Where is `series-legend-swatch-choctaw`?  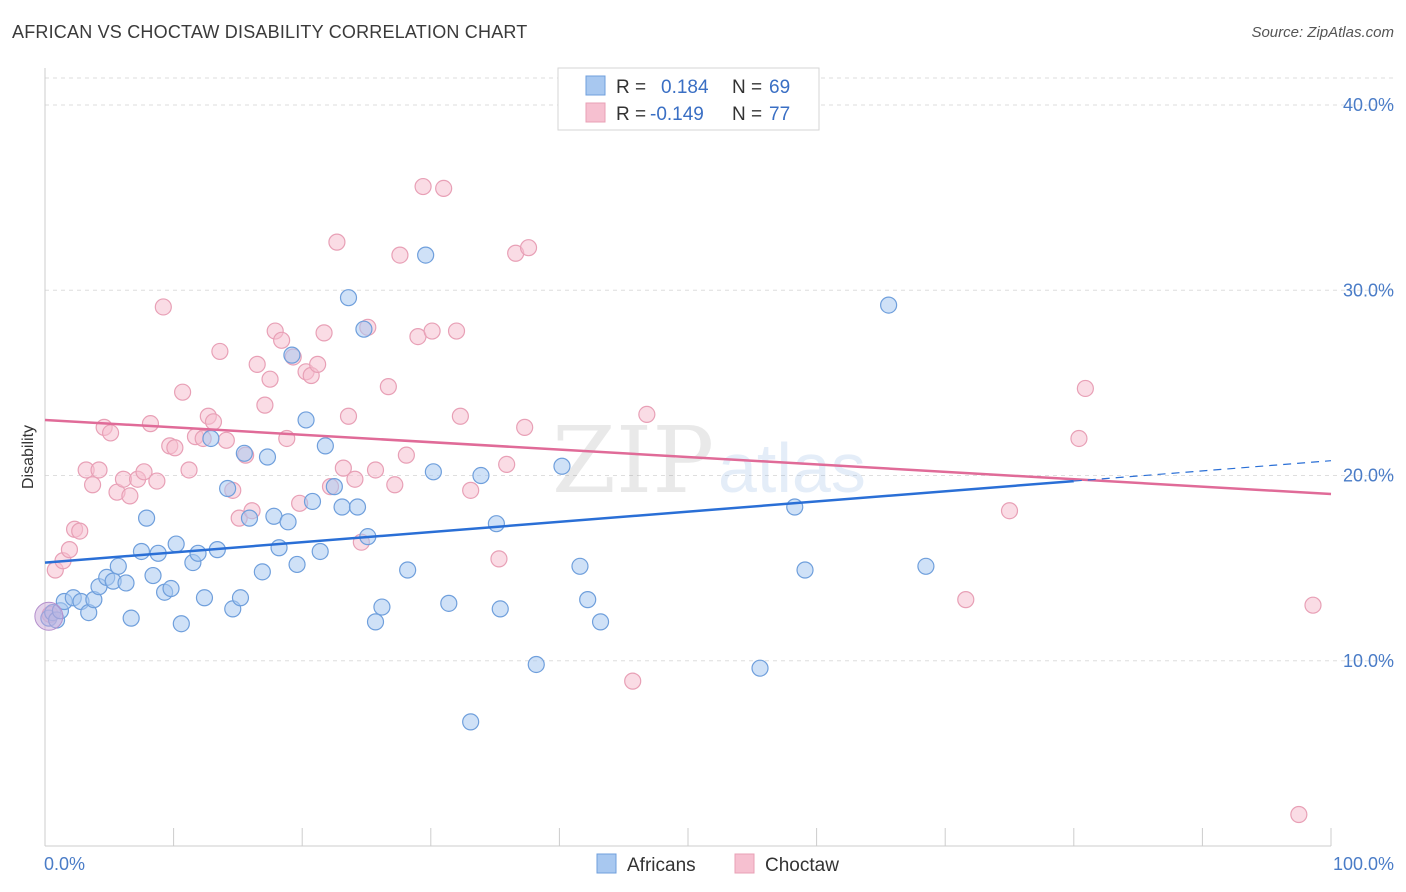 series-legend-swatch-choctaw is located at coordinates (744, 863).